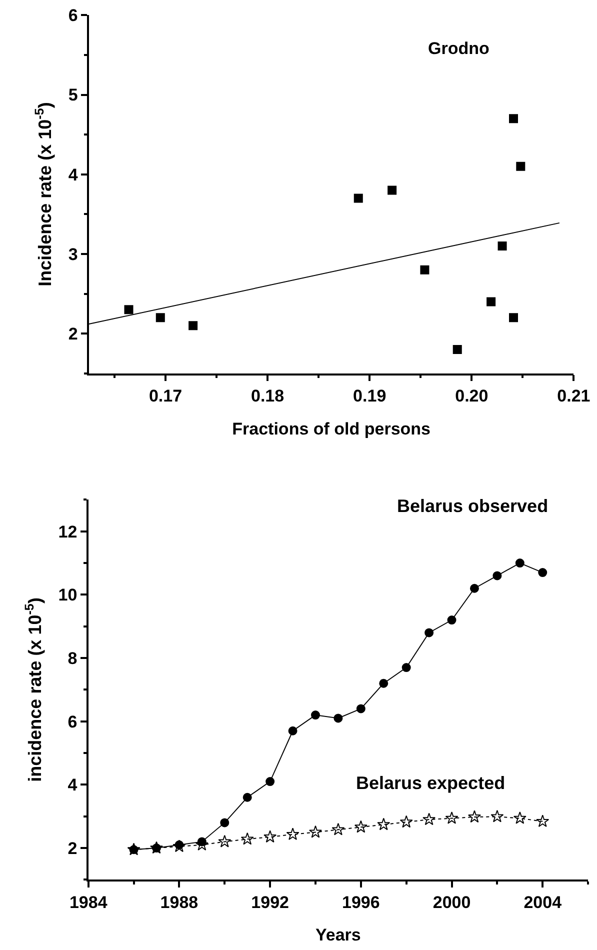 The width and height of the screenshot is (597, 950). I want to click on x-tick-label: 0.20, so click(471, 396).